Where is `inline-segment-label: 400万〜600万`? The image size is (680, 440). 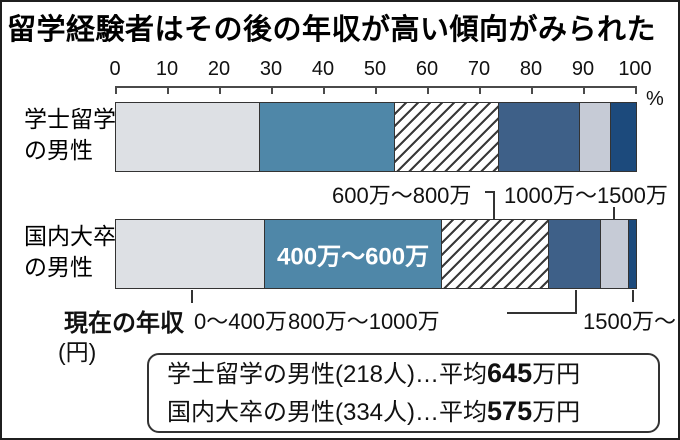 inline-segment-label: 400万〜600万 is located at coordinates (353, 257).